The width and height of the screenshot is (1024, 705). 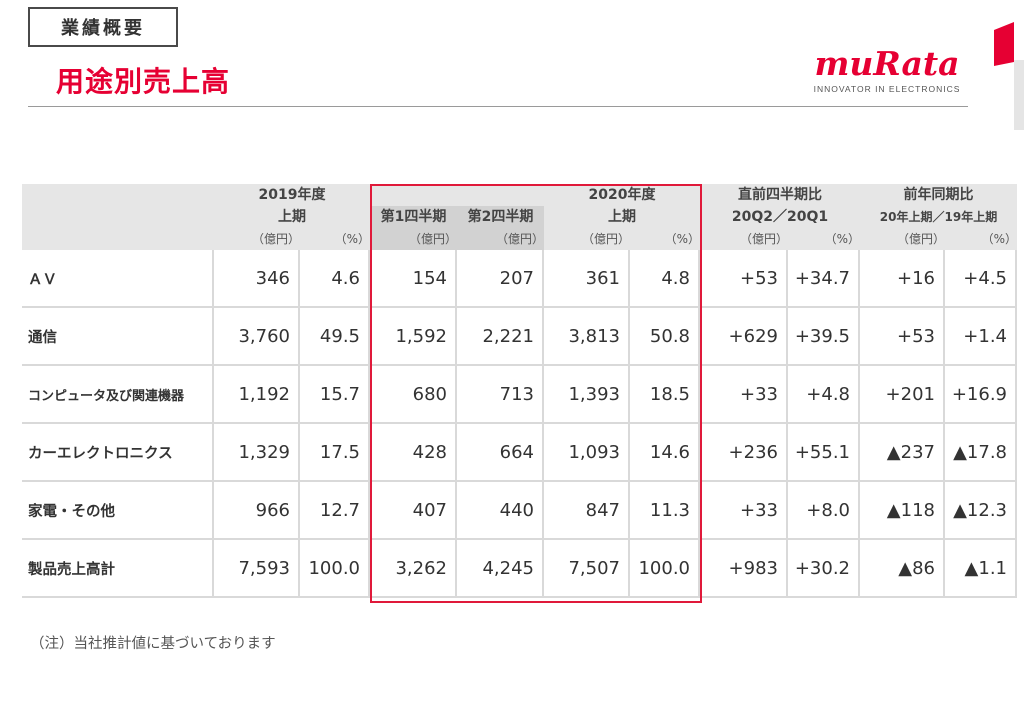 What do you see at coordinates (744, 569) in the screenshot?
I see `cell: +983` at bounding box center [744, 569].